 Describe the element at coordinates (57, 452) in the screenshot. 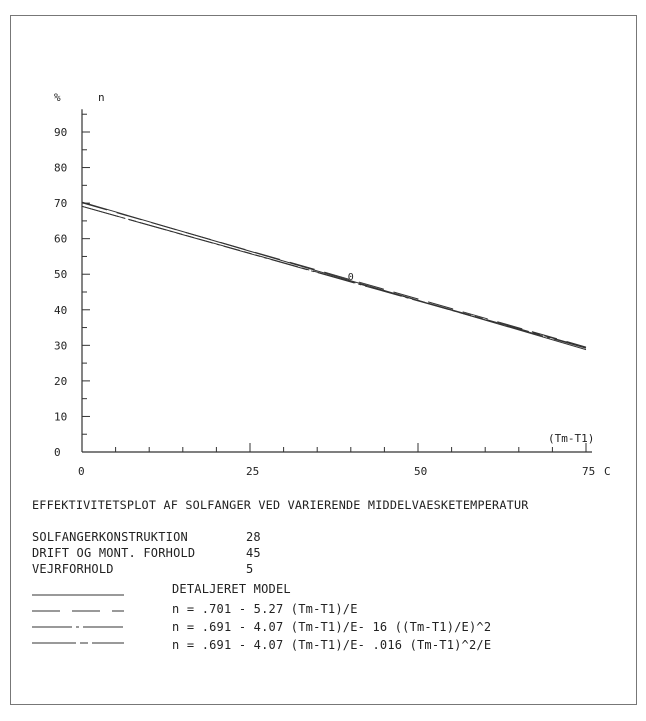

I see `y-tick-label-zero: 0` at that location.